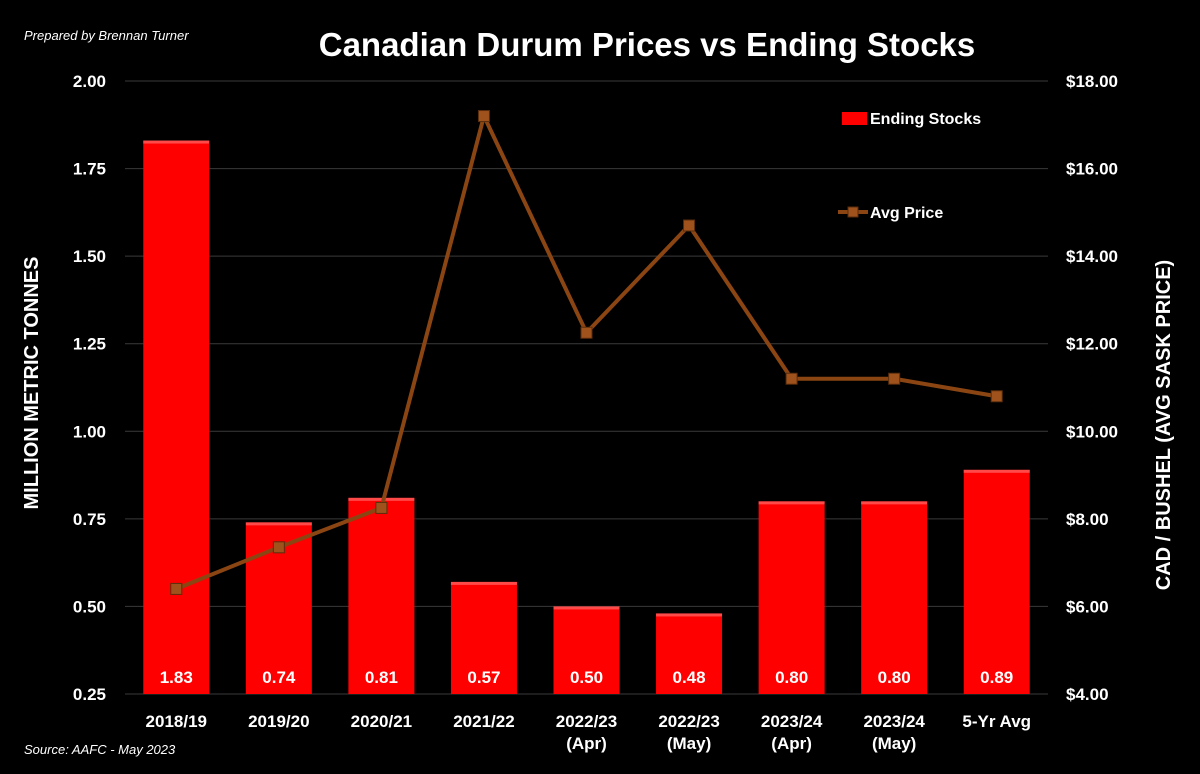 This screenshot has width=1200, height=774. What do you see at coordinates (1092, 81) in the screenshot?
I see `right-tick-label: $18.00` at bounding box center [1092, 81].